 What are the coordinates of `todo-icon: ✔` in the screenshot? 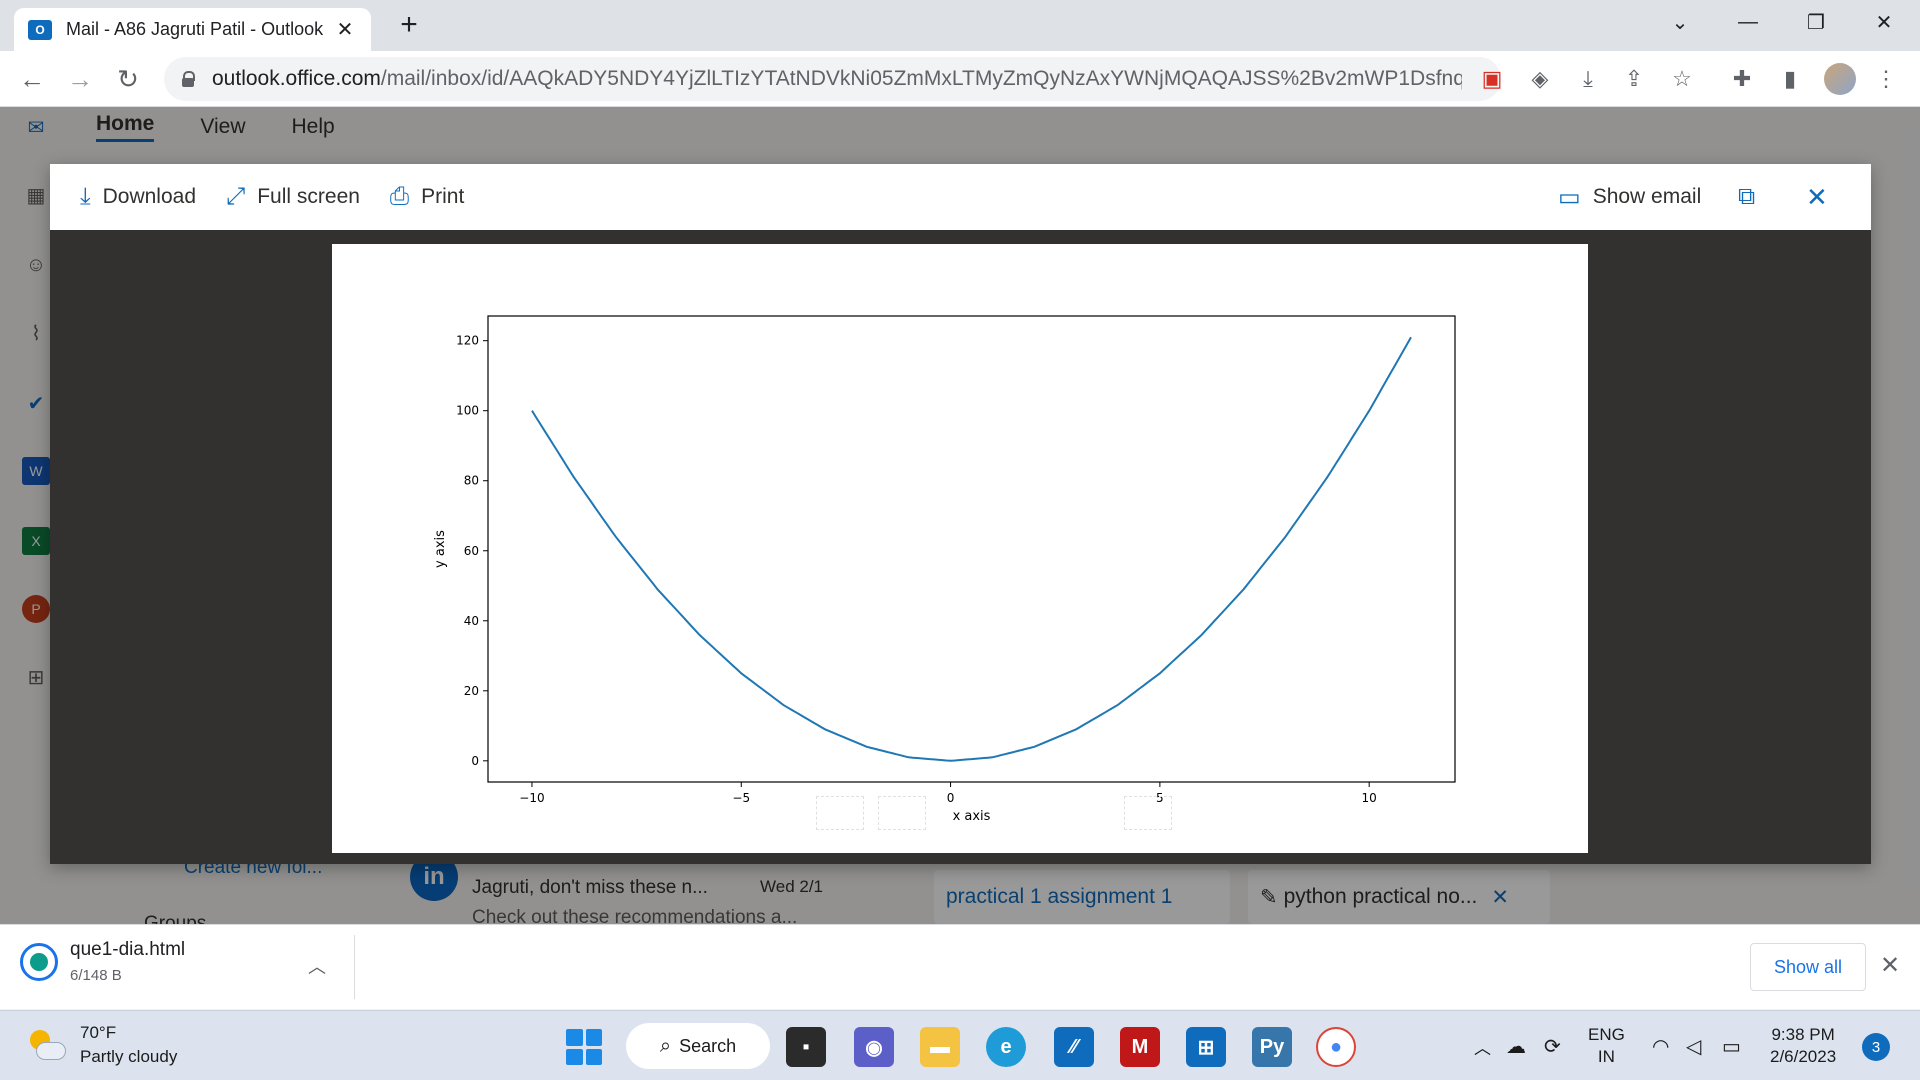 It's located at (36, 403).